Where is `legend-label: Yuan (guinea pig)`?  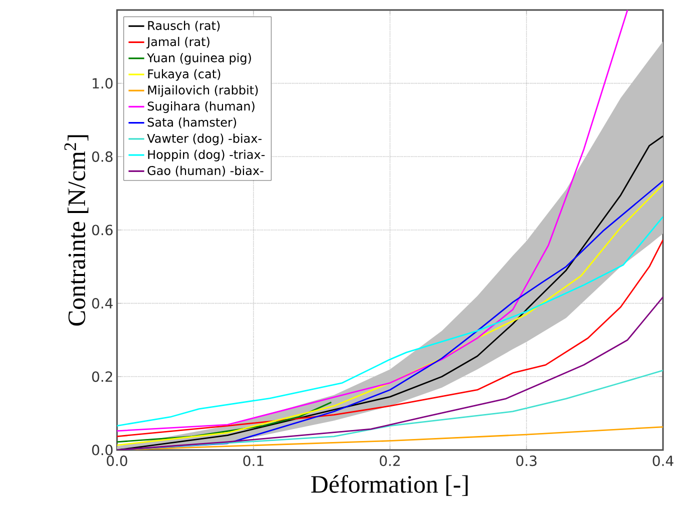 legend-label: Yuan (guinea pig) is located at coordinates (198, 59).